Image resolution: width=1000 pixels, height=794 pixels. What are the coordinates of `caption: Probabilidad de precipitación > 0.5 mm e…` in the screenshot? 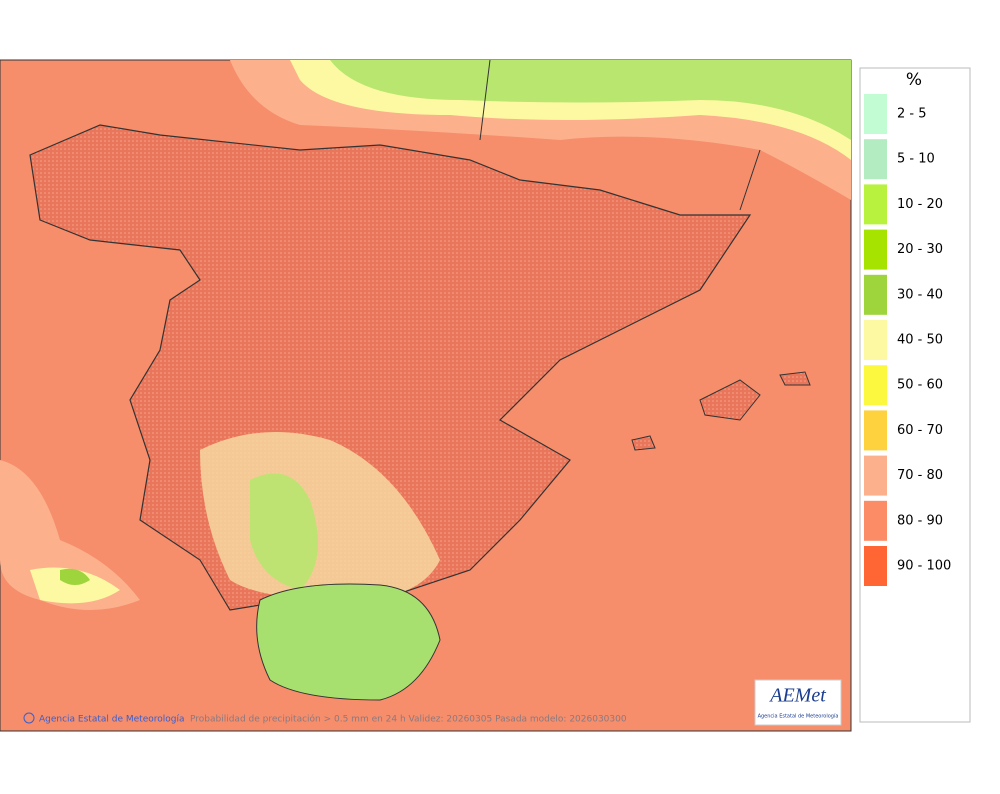 It's located at (408, 719).